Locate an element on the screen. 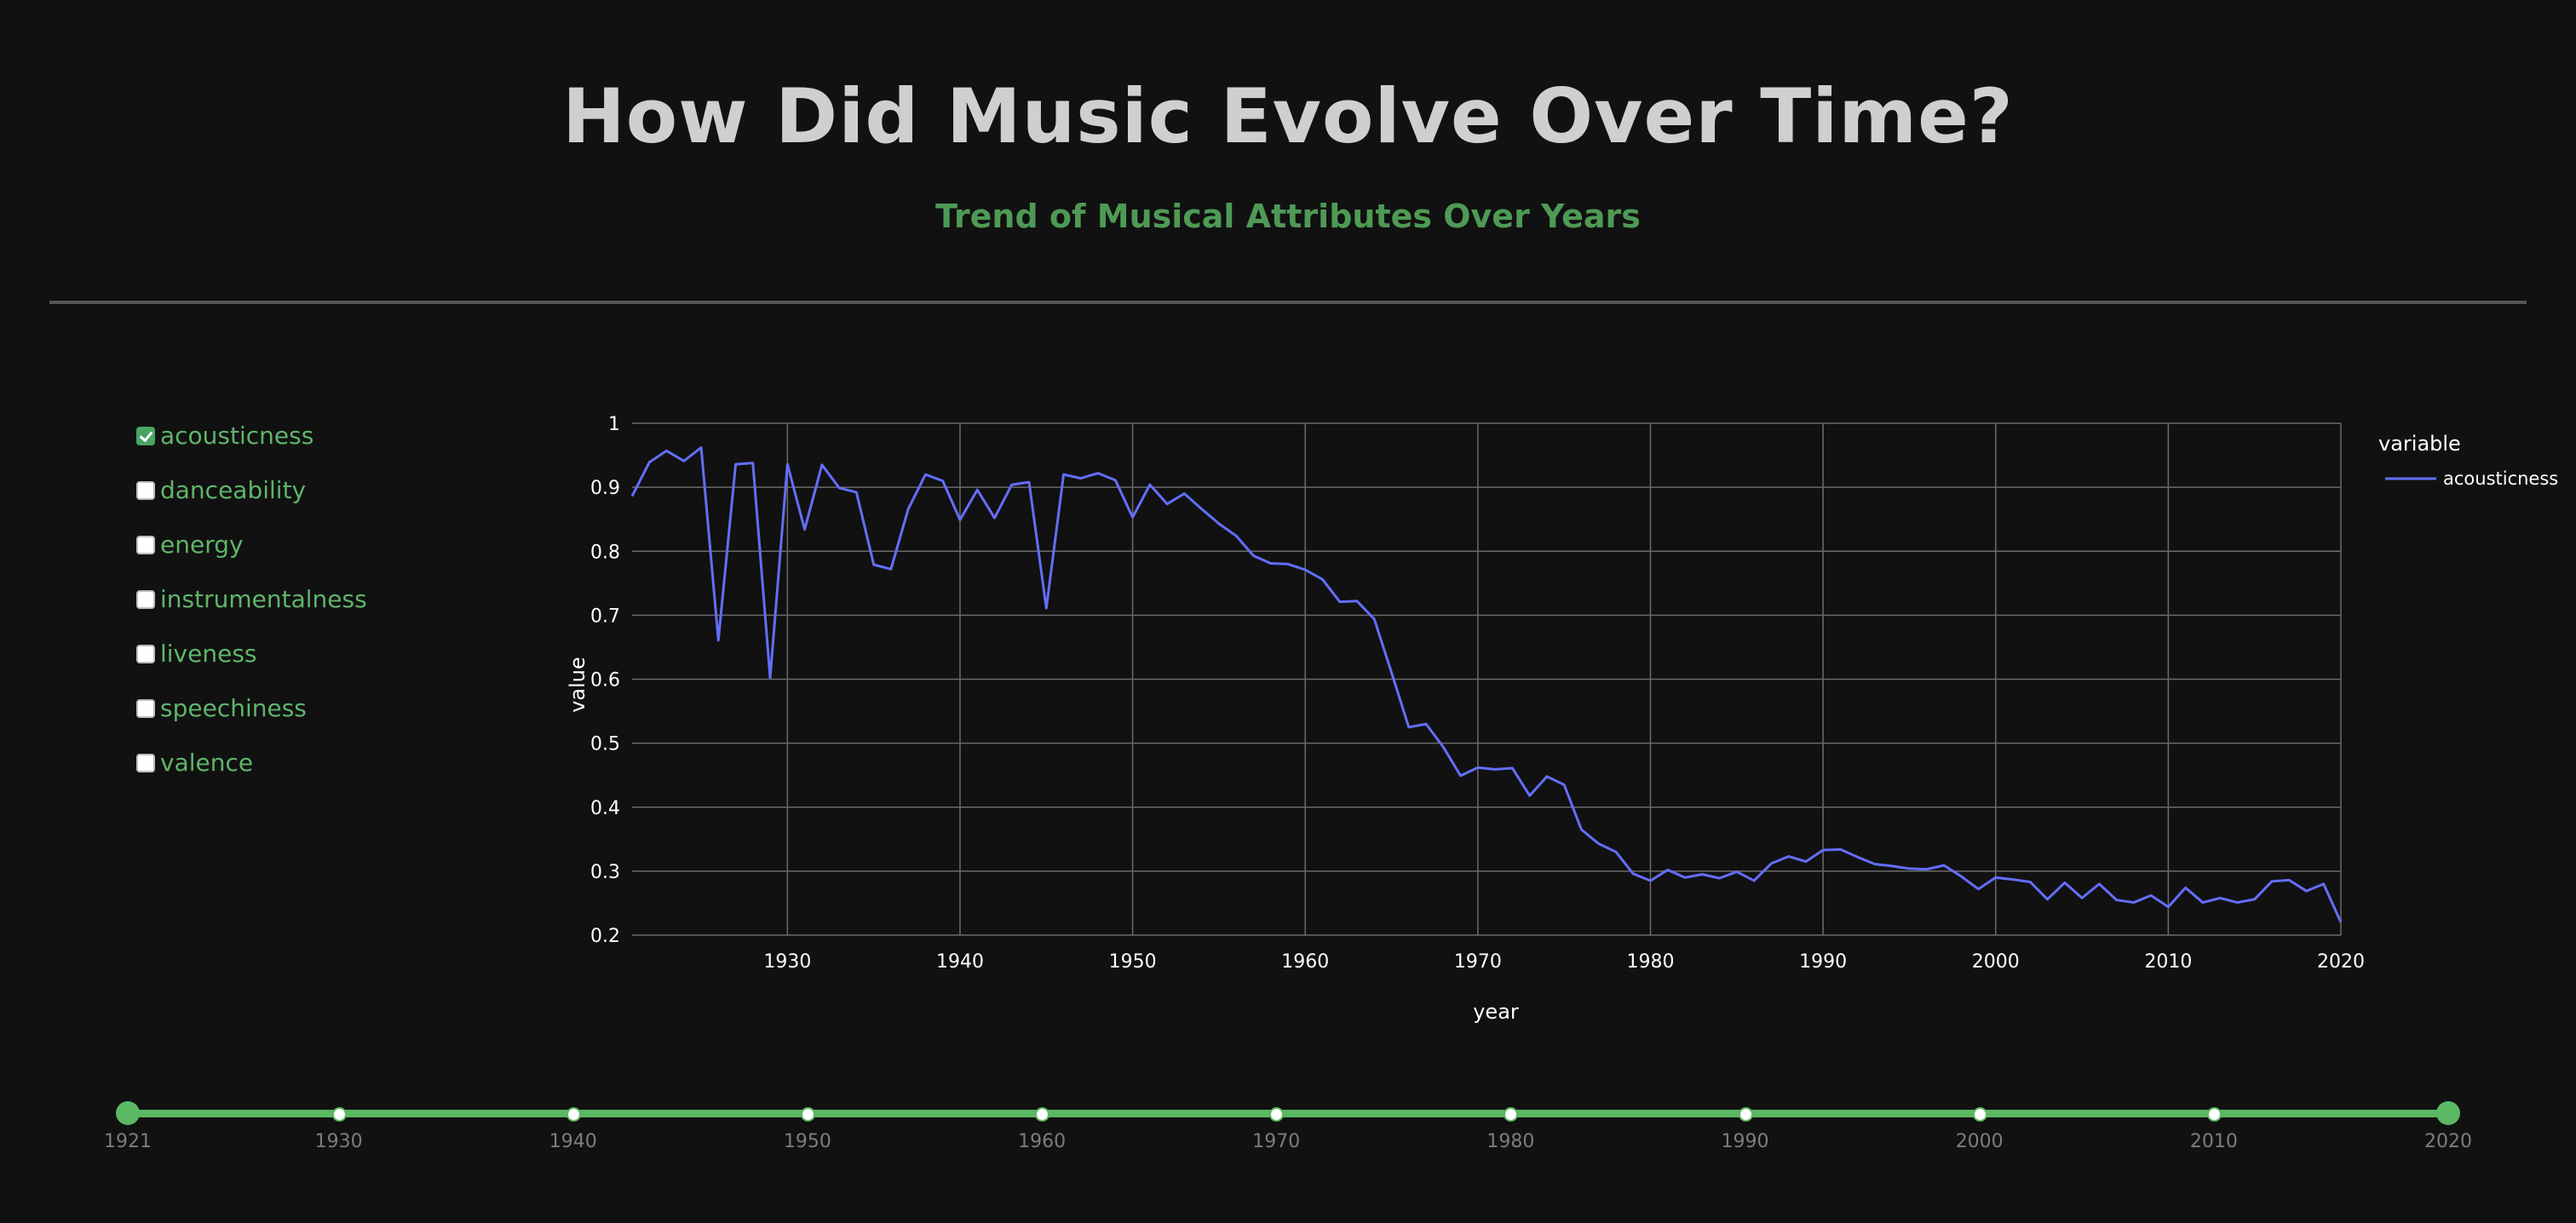  checklist-label: speechiness is located at coordinates (234, 708).